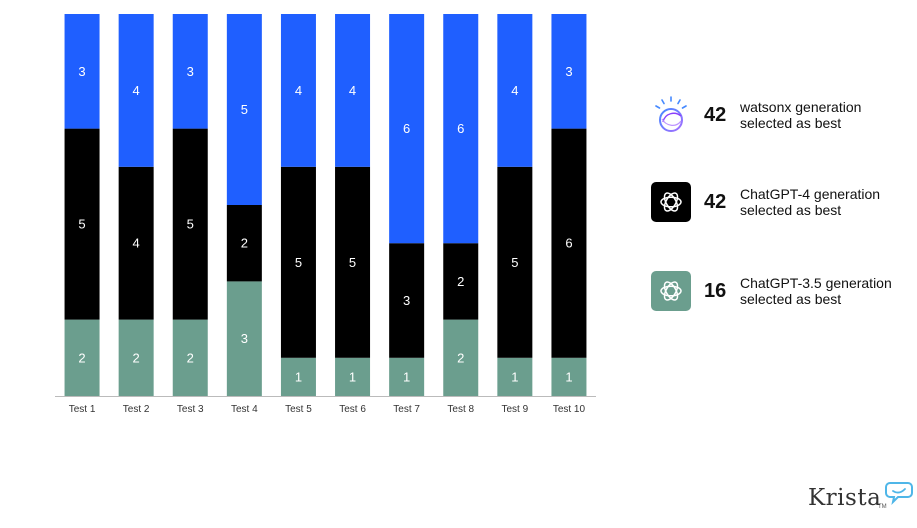 Image resolution: width=917 pixels, height=528 pixels. I want to click on x-tick-label: Test 6, so click(352, 409).